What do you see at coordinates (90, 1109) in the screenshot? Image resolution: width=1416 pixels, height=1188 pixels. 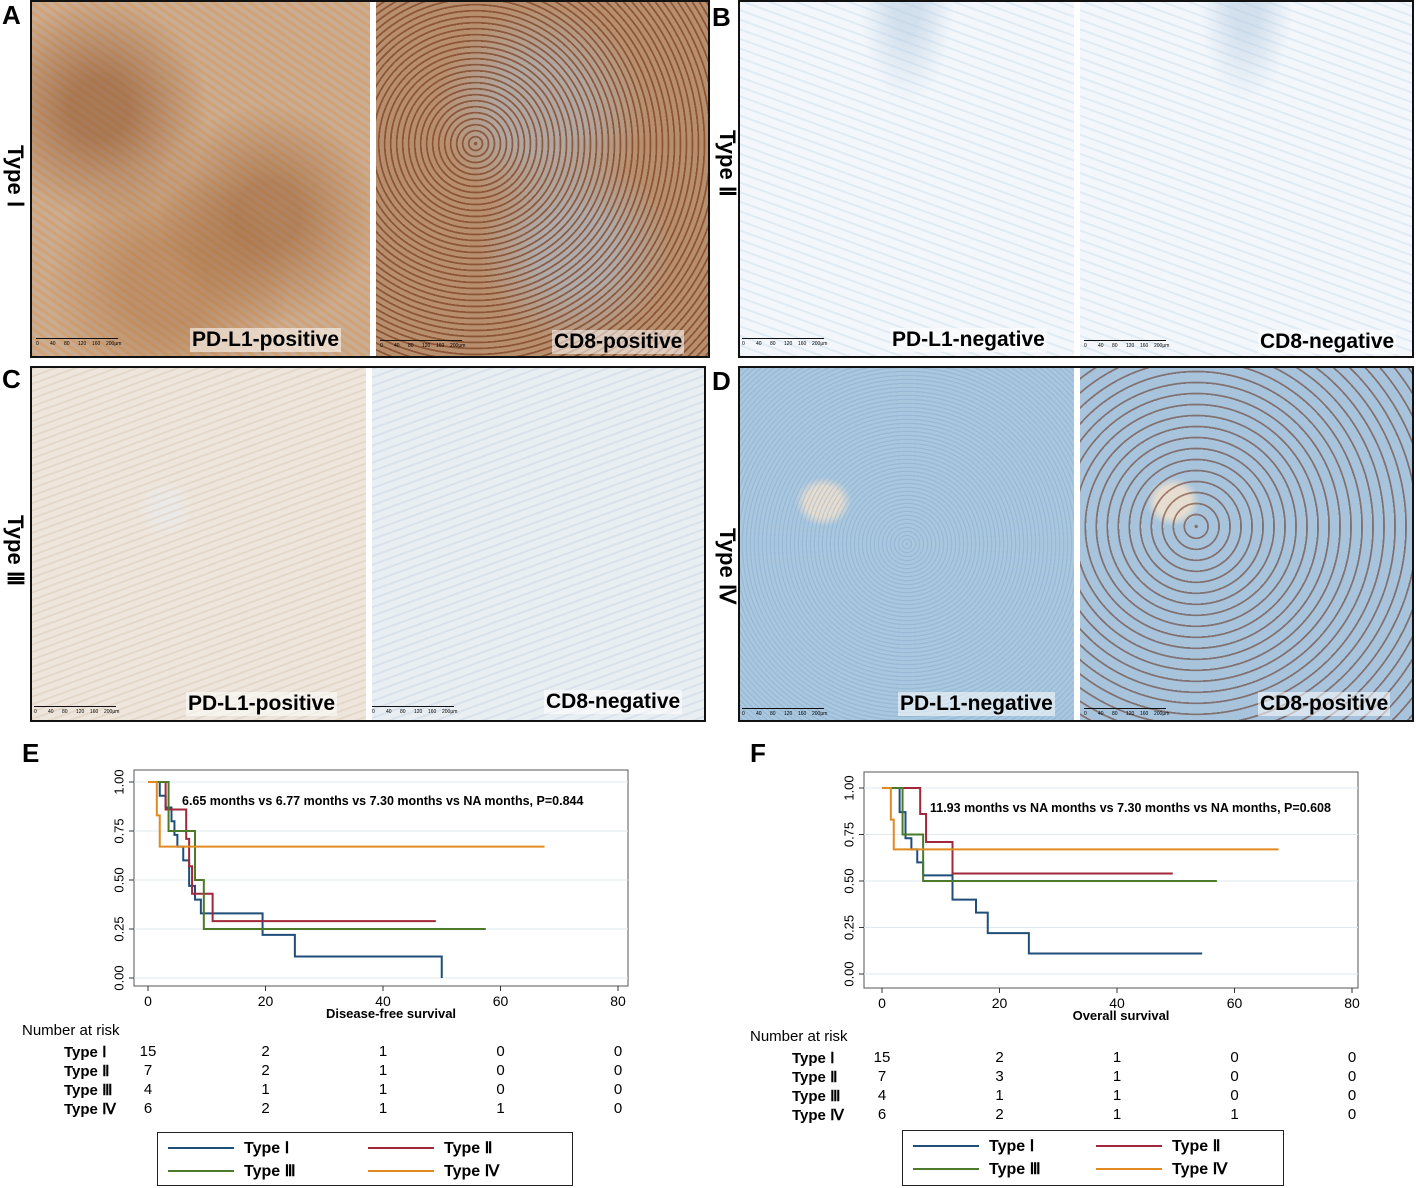 I see `risk-row-label: Type Ⅳ` at bounding box center [90, 1109].